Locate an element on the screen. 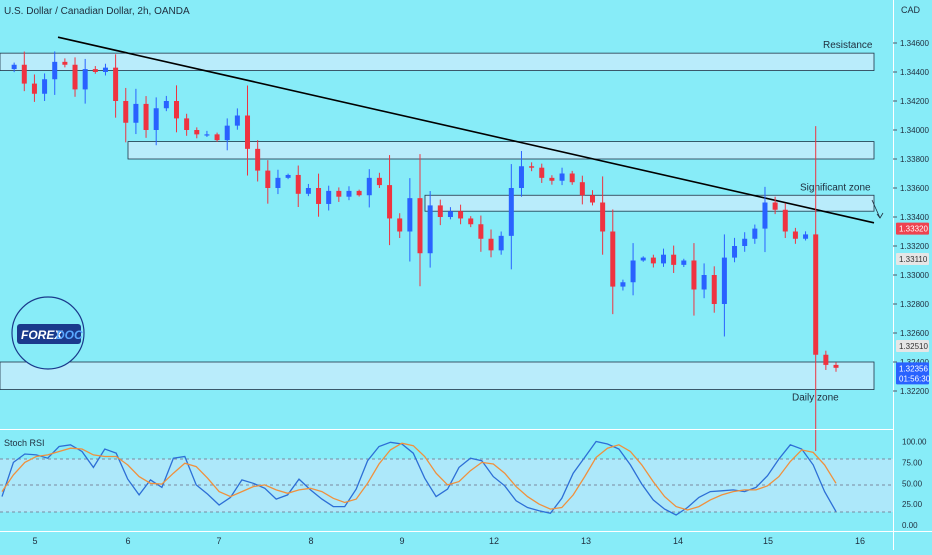 The image size is (932, 555). price-tick-label: 1.34000 is located at coordinates (914, 130).